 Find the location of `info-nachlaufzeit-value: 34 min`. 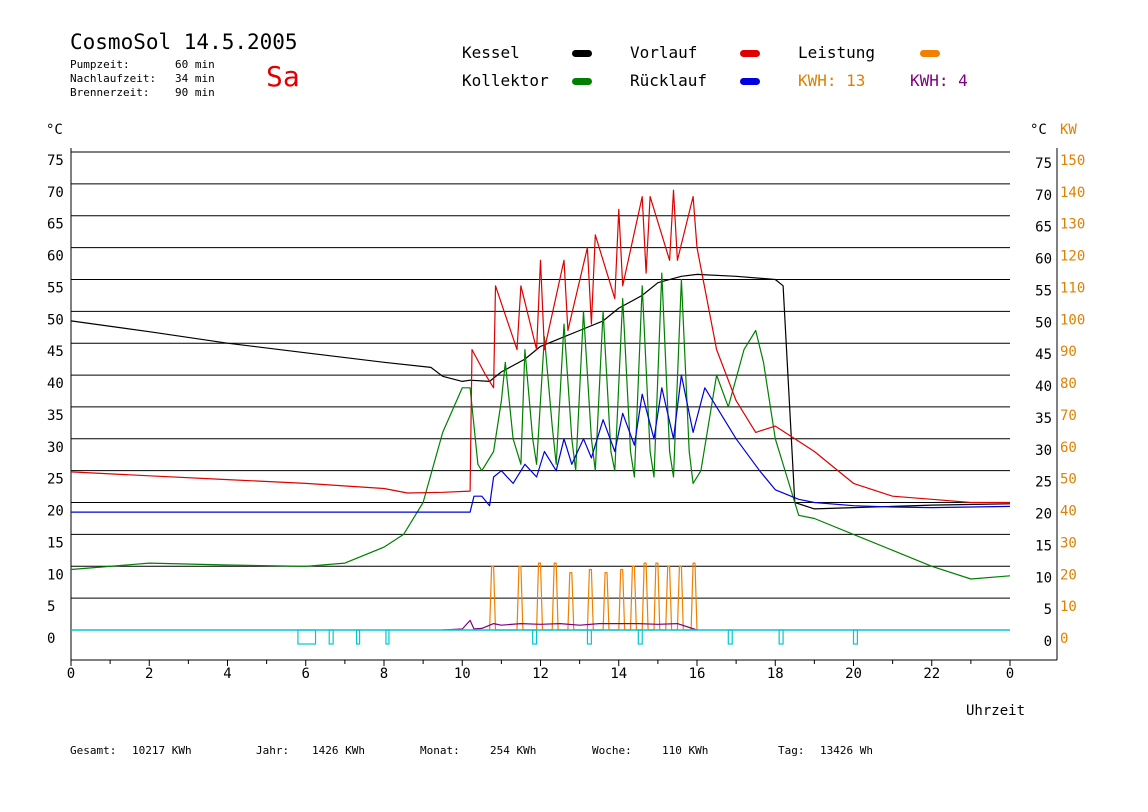

info-nachlaufzeit-value: 34 min is located at coordinates (195, 78).